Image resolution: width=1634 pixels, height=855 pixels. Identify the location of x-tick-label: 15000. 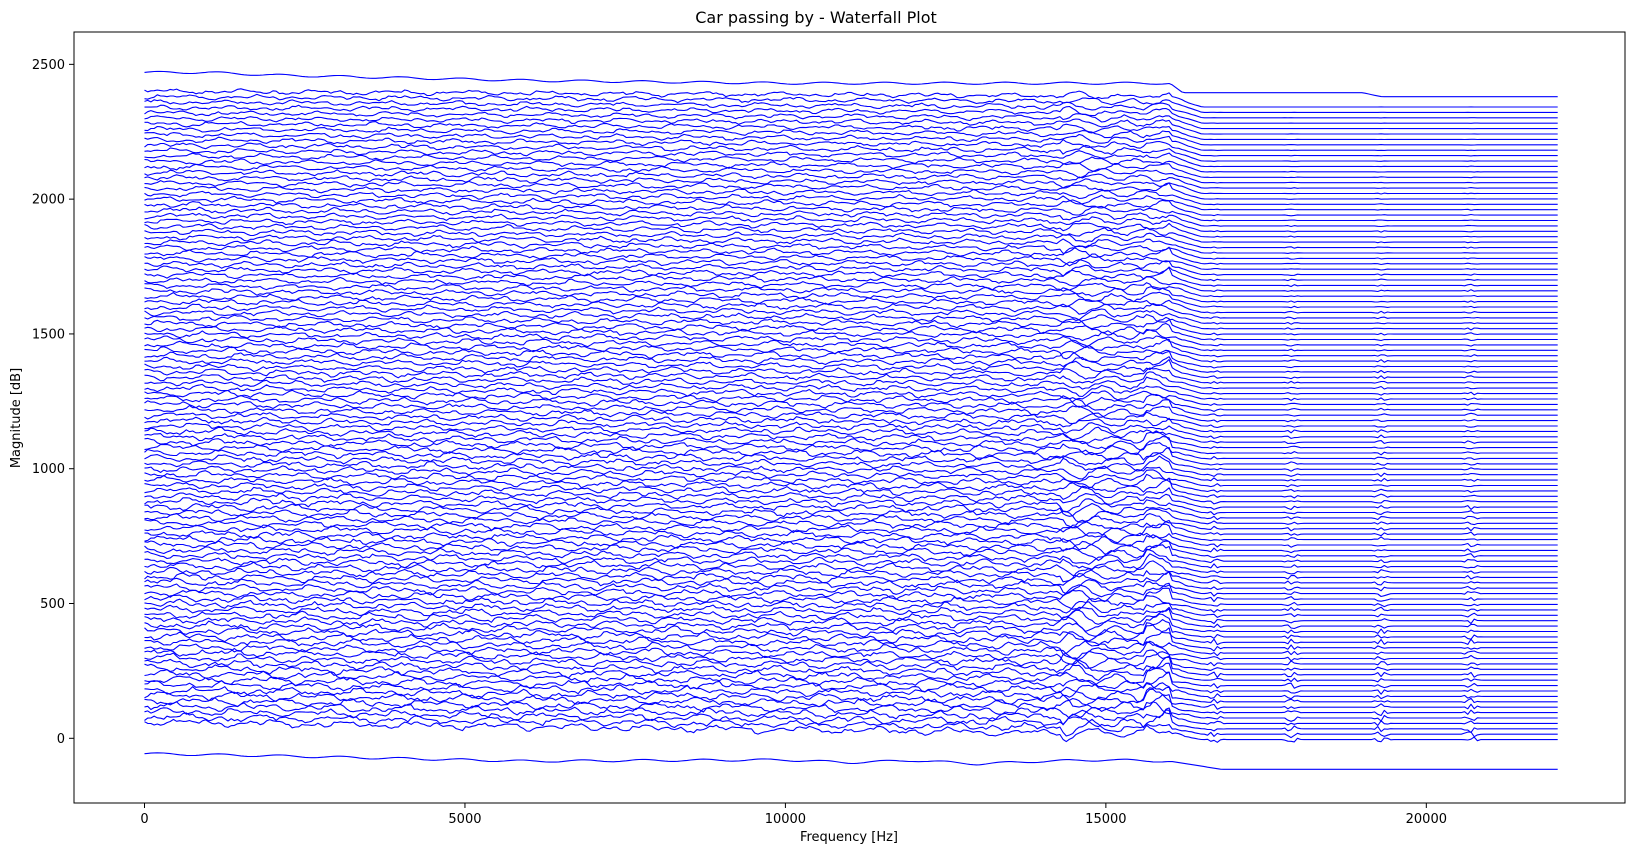
(1105, 819).